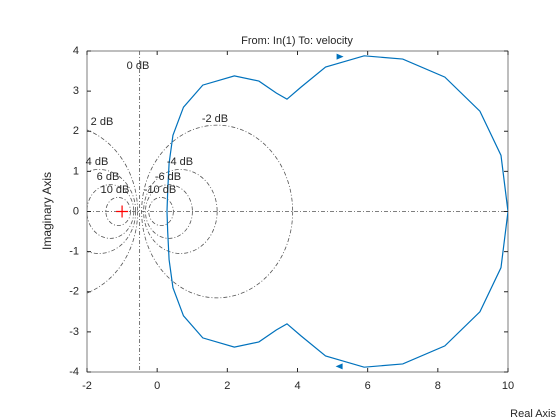  I want to click on m-circle-label: -10 dB, so click(160, 190).